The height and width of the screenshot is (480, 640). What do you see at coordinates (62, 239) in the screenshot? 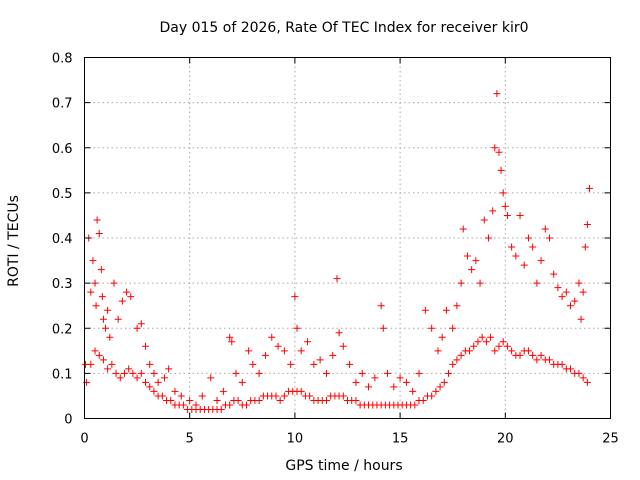
I see `y-tick-label: 0.4` at bounding box center [62, 239].